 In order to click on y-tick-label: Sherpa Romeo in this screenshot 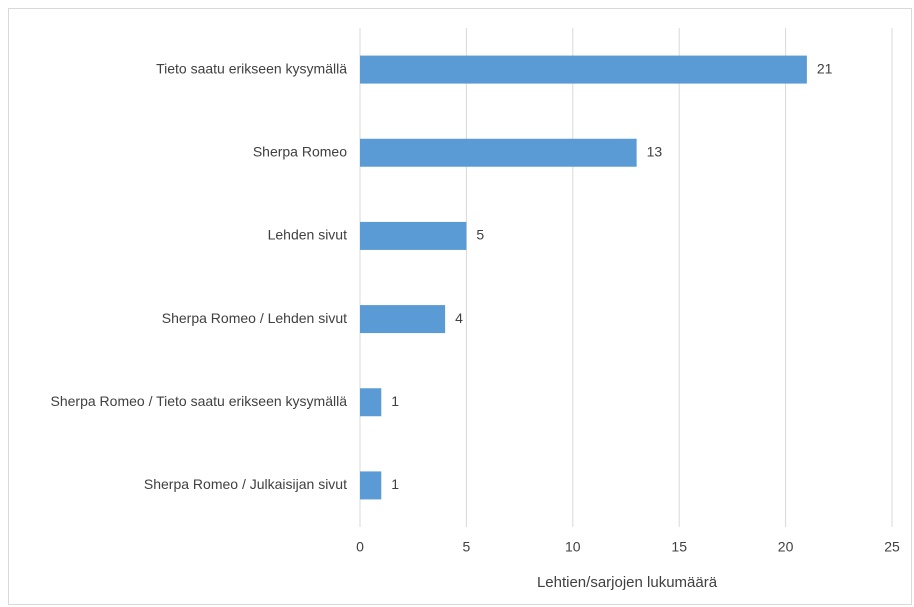, I will do `click(300, 151)`.